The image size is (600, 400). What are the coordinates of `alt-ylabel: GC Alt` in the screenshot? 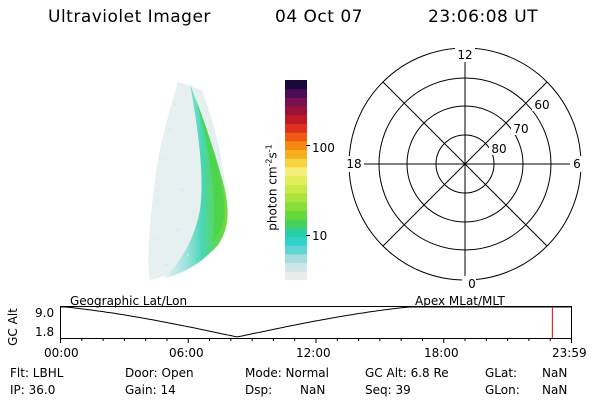 It's located at (12, 327).